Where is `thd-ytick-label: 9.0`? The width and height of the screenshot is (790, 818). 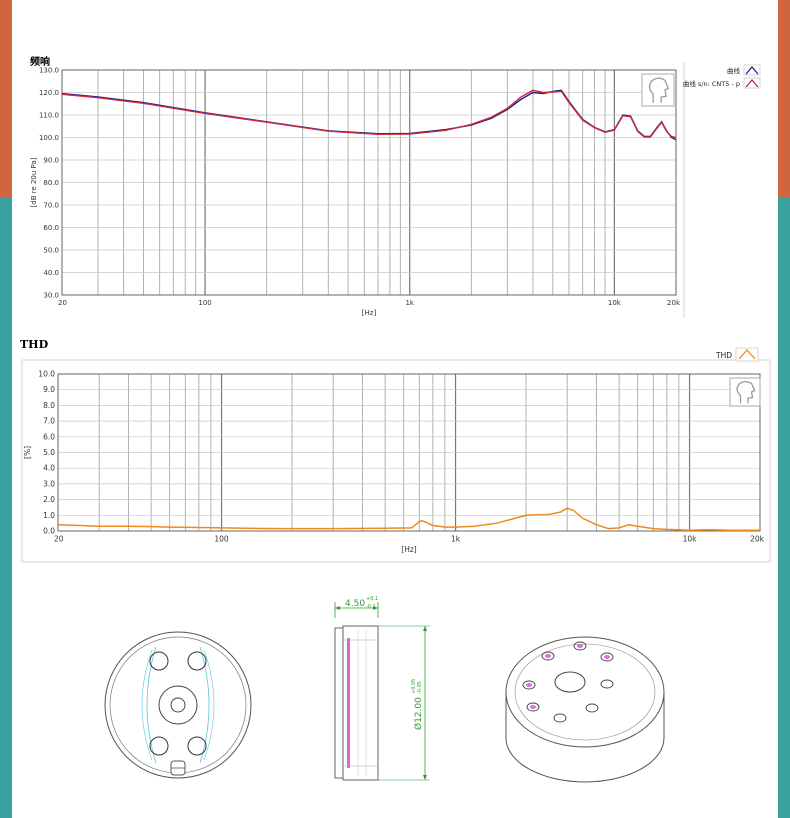 thd-ytick-label: 9.0 is located at coordinates (49, 389).